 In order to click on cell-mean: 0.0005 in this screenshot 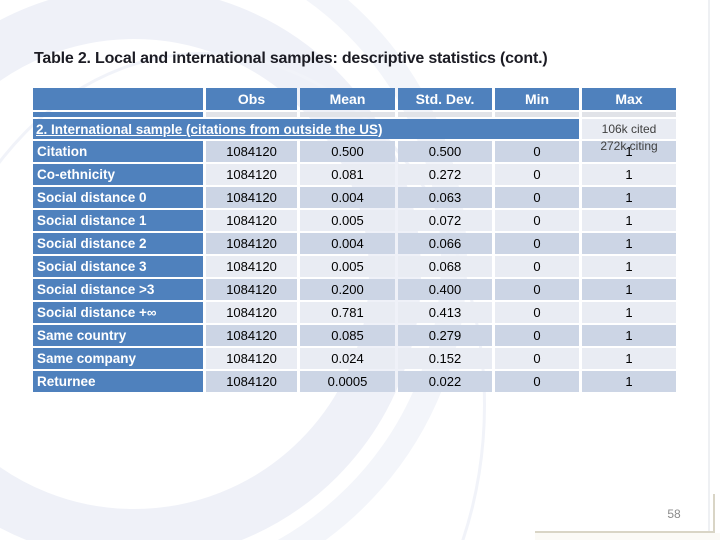, I will do `click(347, 381)`.